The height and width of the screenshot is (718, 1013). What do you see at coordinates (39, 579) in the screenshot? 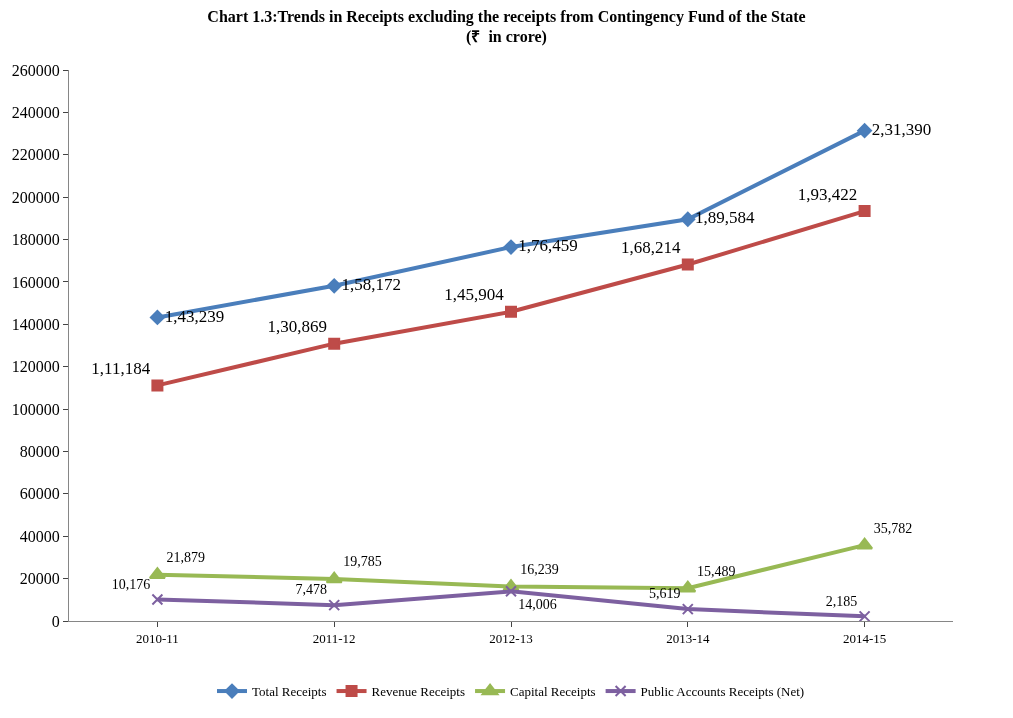
I see `y-tick-label: 20000` at bounding box center [39, 579].